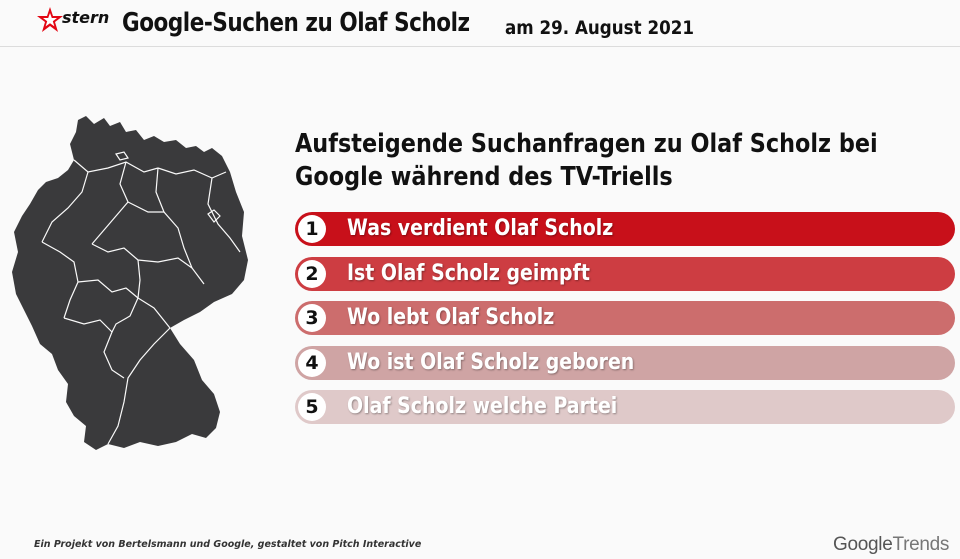 The height and width of the screenshot is (559, 960). I want to click on rank-row: 5 Olaf Scholz welche Partei, so click(625, 407).